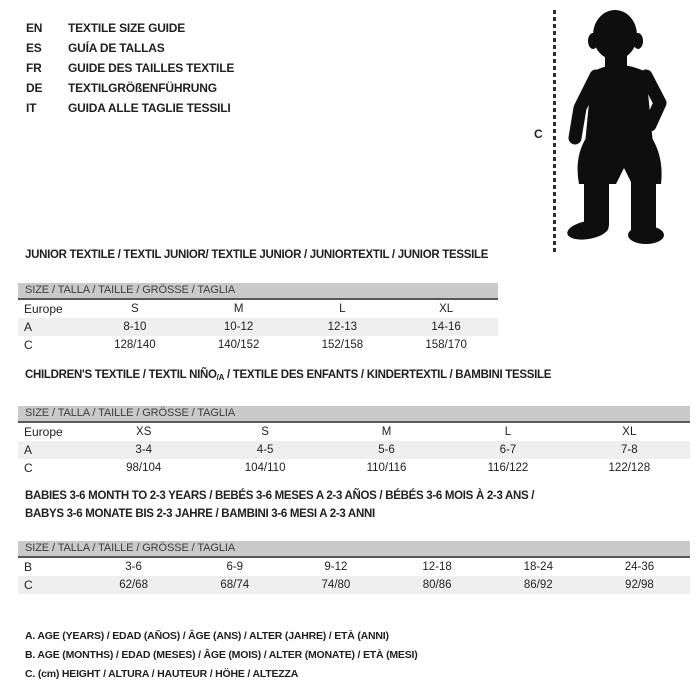 The image size is (700, 700). What do you see at coordinates (144, 450) in the screenshot?
I see `size-cell: 3-4` at bounding box center [144, 450].